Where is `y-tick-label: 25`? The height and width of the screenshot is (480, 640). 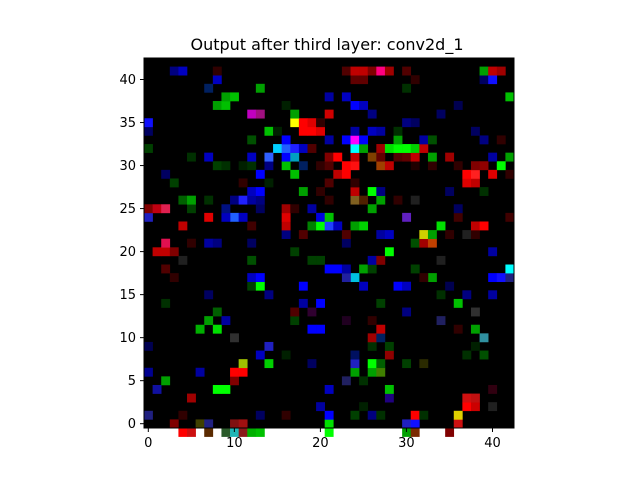 y-tick-label: 25 is located at coordinates (127, 209).